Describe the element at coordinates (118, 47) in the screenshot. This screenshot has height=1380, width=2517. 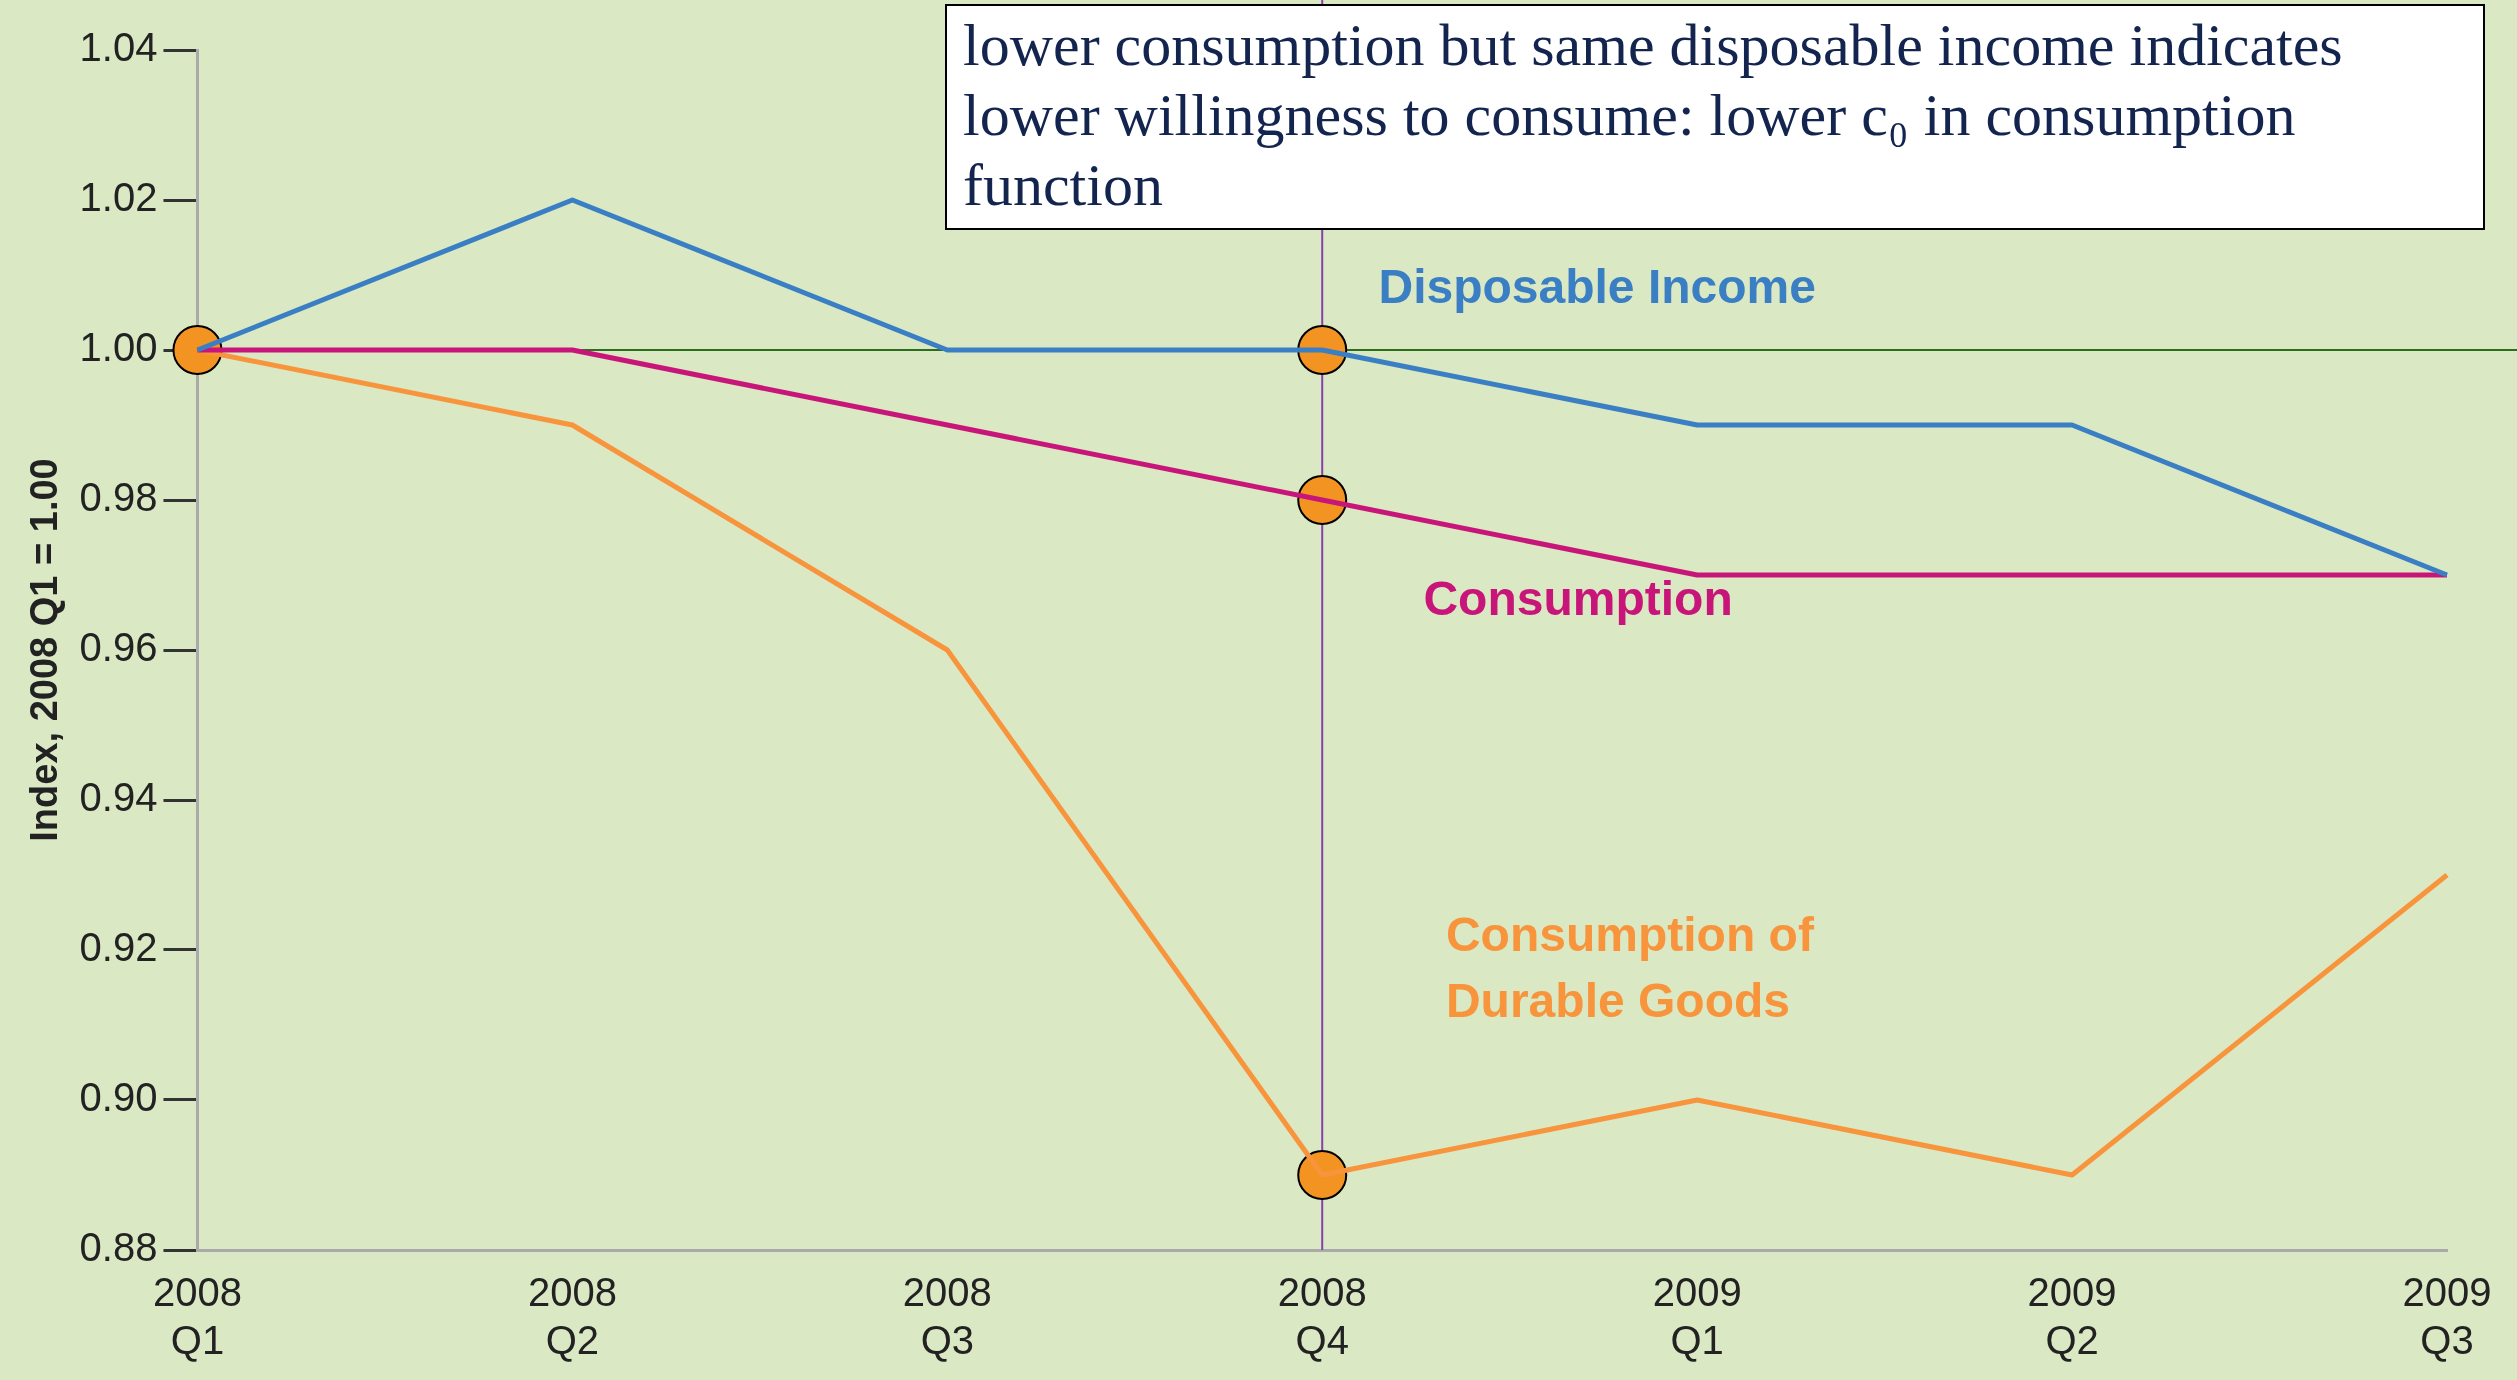
I see `y-tick-label: 1.04` at that location.